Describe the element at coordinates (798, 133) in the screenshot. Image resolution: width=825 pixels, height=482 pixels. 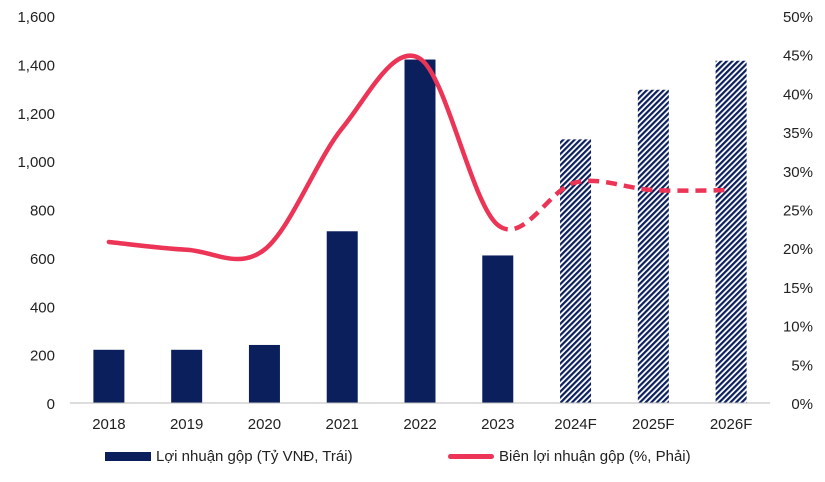
I see `right-tick-label: 35%` at that location.